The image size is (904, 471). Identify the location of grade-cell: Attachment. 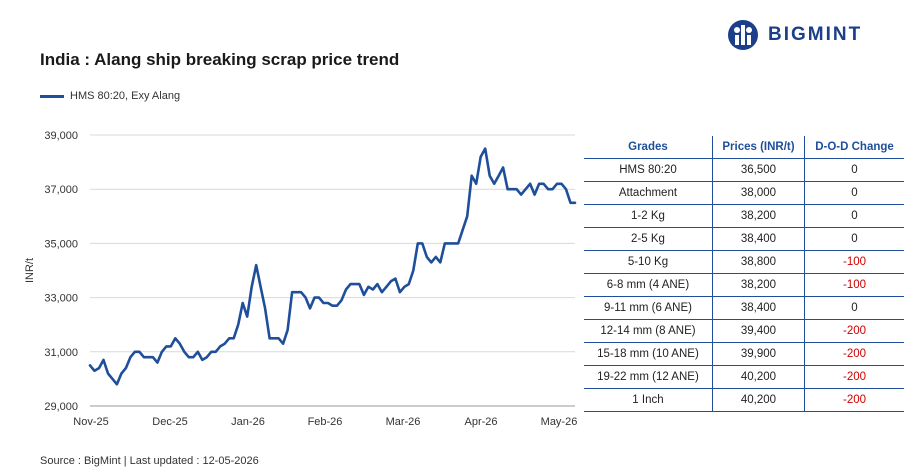
(648, 193).